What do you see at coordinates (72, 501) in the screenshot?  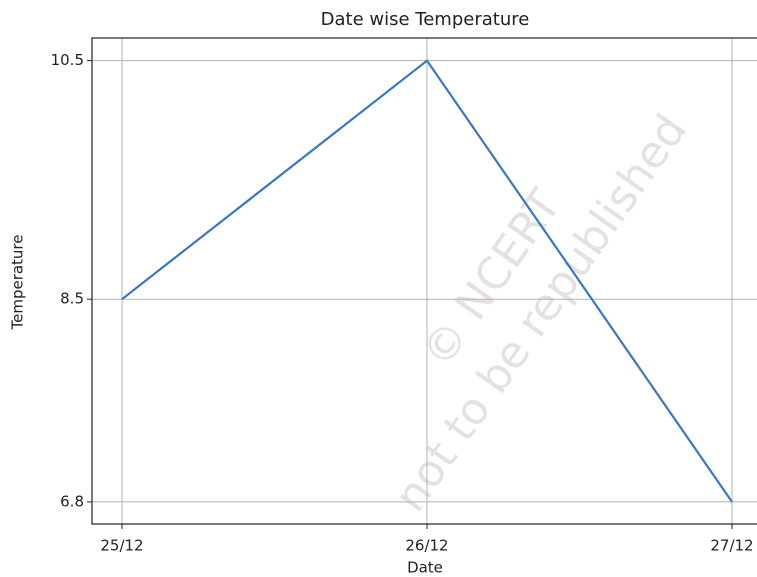 I see `y-tick-label: 6.8` at bounding box center [72, 501].